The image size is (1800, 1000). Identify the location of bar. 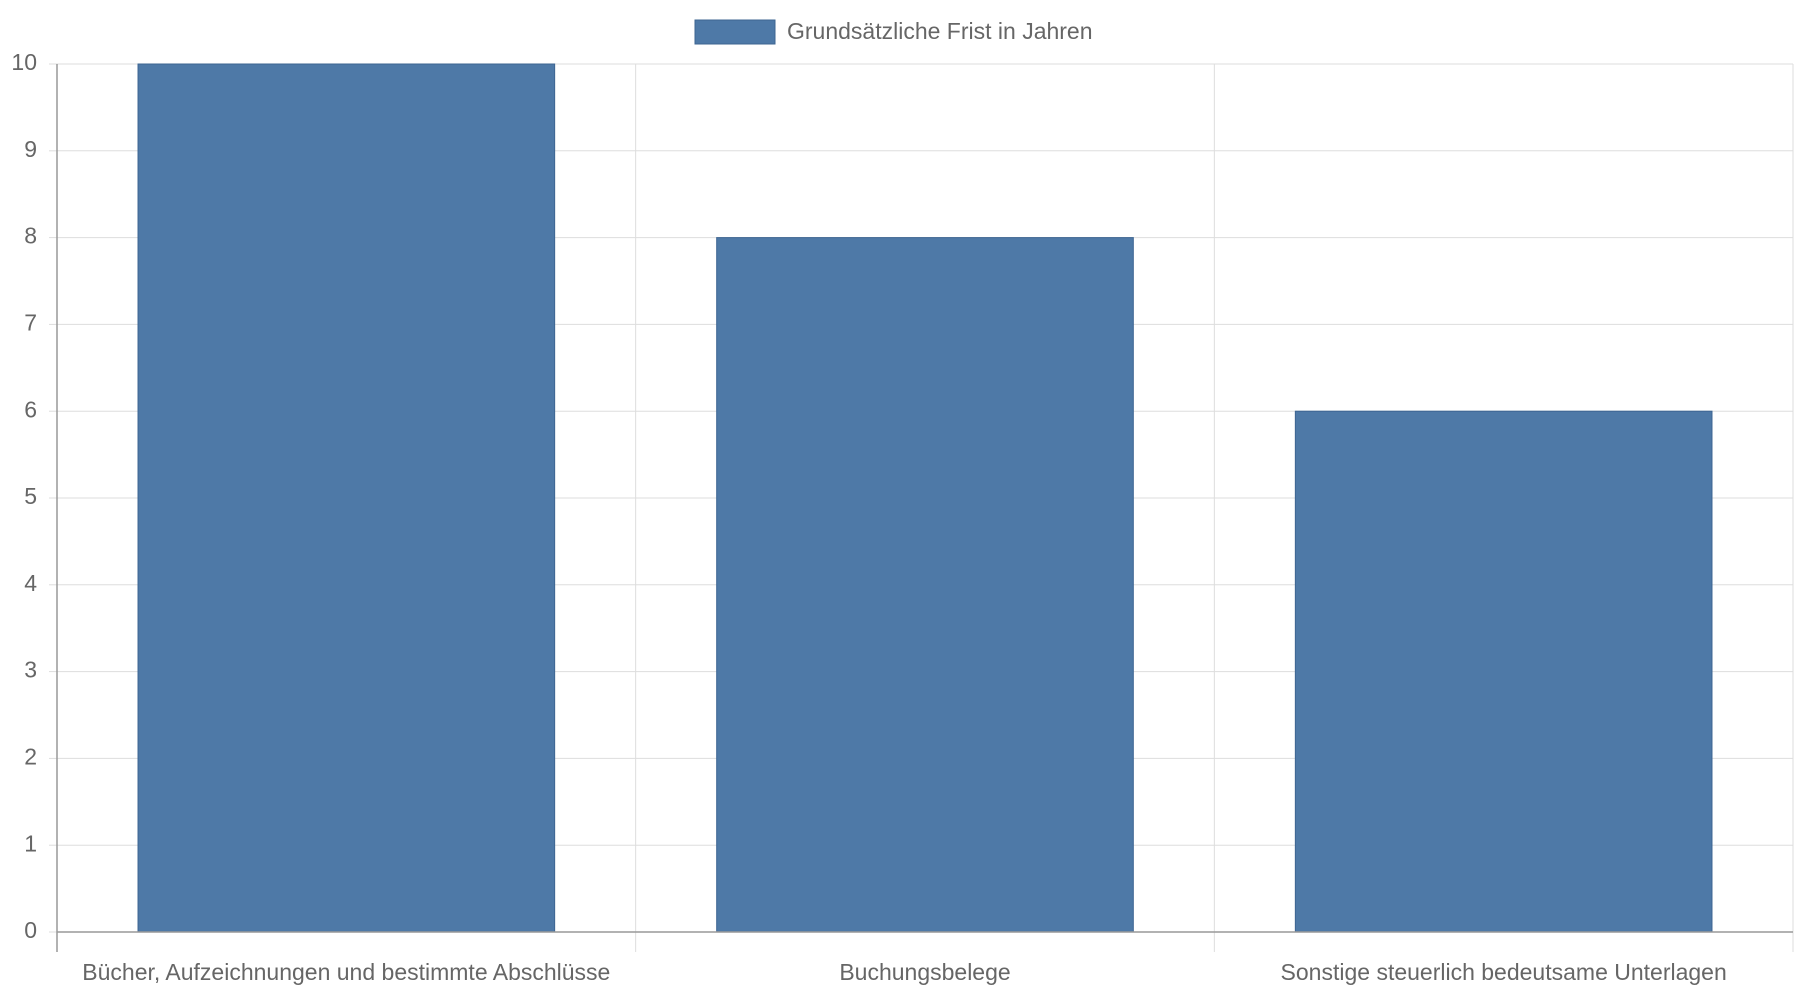
(1503, 671).